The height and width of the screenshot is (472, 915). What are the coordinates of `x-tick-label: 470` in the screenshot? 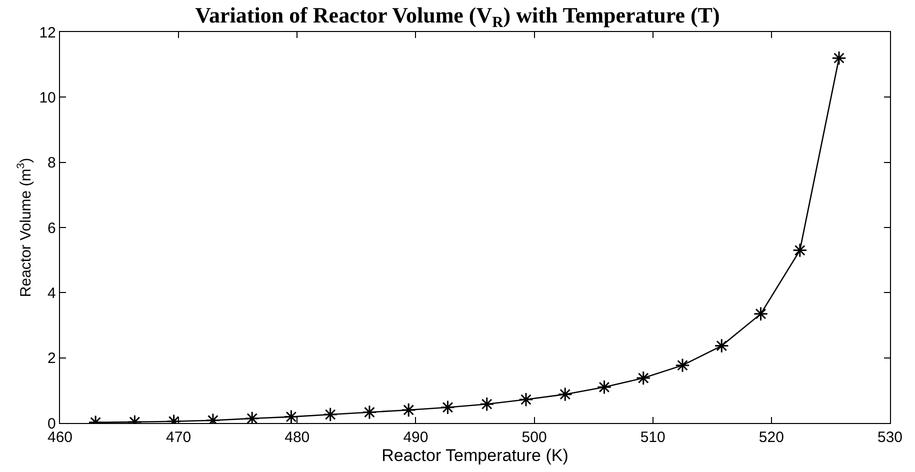 It's located at (179, 437).